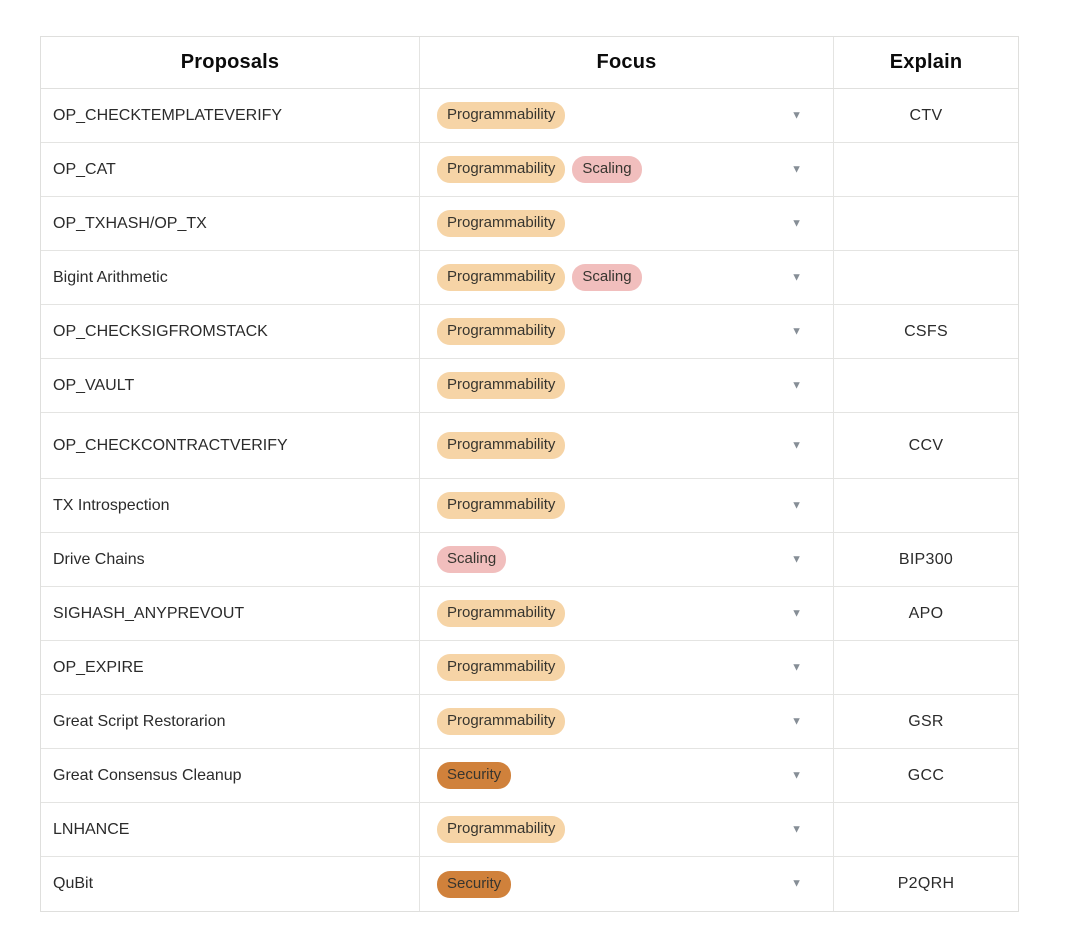  I want to click on column-header-proposals: Proposals, so click(230, 62).